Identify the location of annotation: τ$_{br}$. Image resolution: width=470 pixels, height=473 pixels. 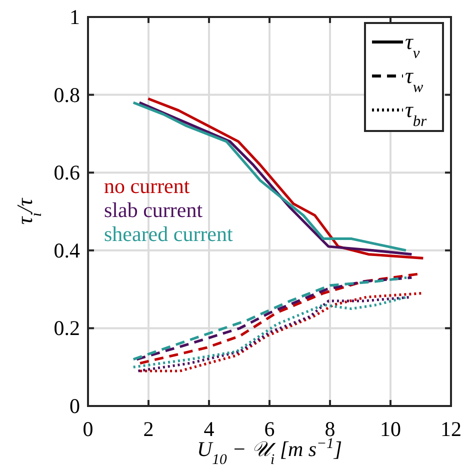
(416, 113).